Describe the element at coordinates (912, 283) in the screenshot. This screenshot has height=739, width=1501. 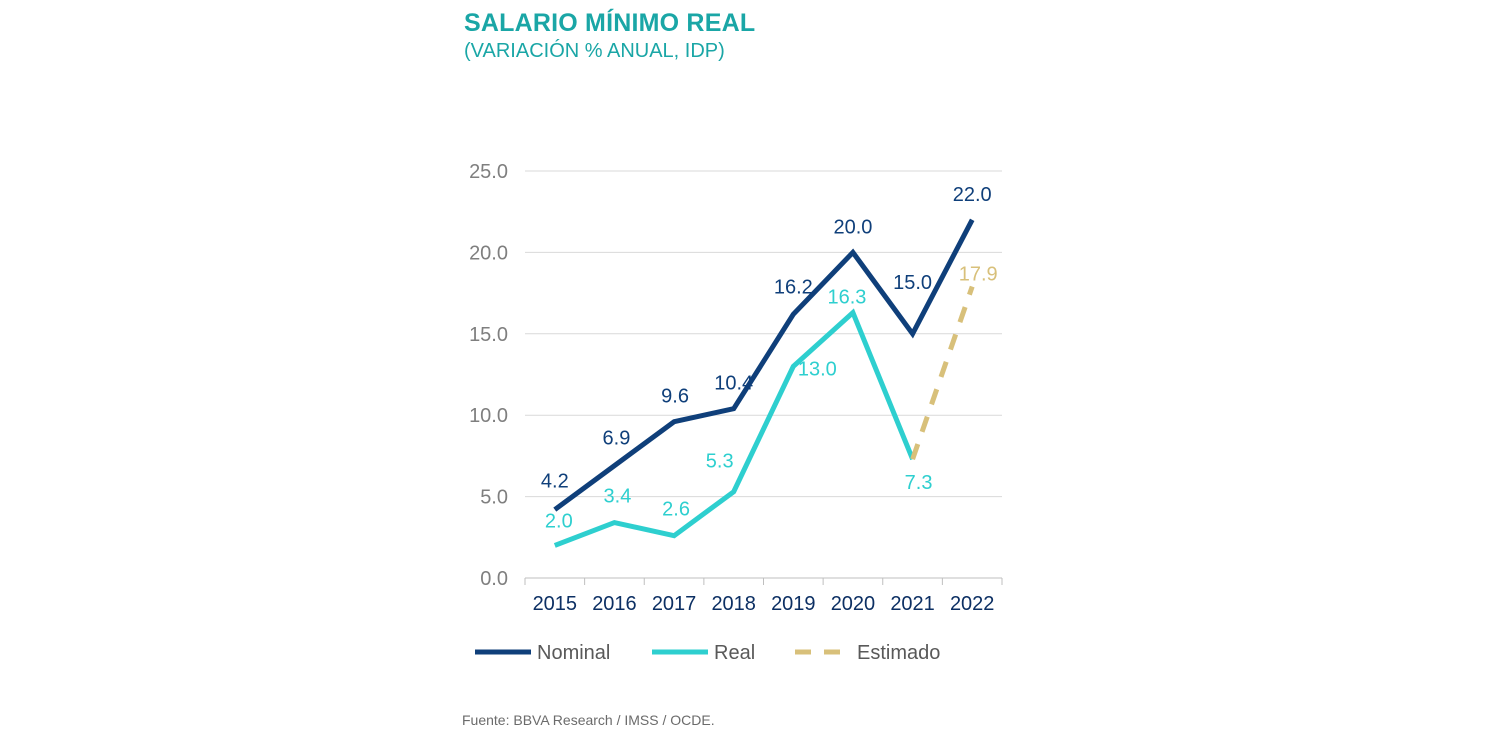
I see `data-label: 15.0` at that location.